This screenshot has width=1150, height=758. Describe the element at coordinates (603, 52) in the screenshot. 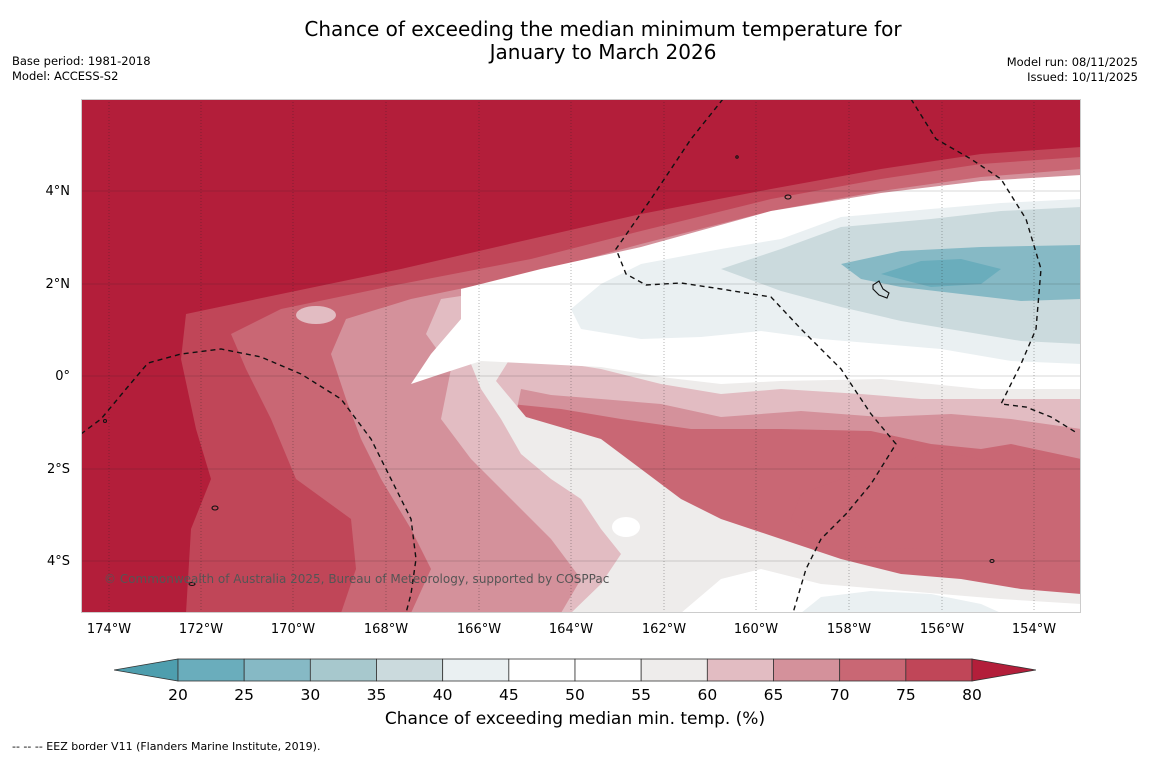

I see `title-line-2: January to March 2026` at that location.